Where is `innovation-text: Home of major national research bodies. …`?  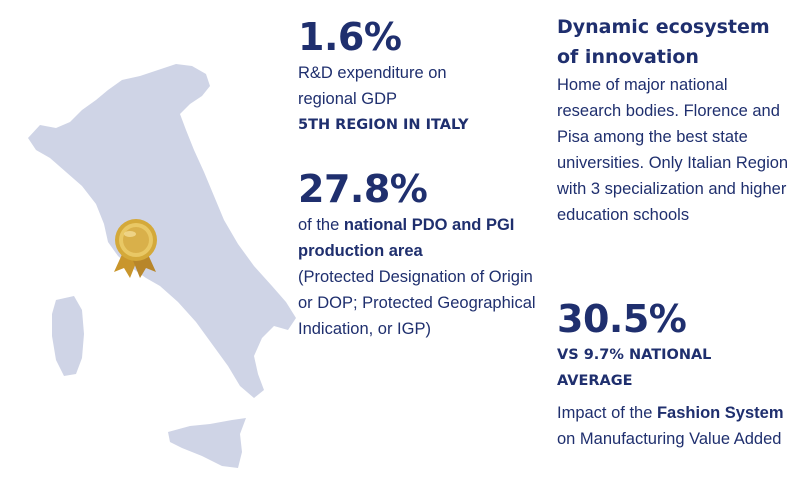
innovation-text: Home of major national research bodies. … is located at coordinates (673, 150).